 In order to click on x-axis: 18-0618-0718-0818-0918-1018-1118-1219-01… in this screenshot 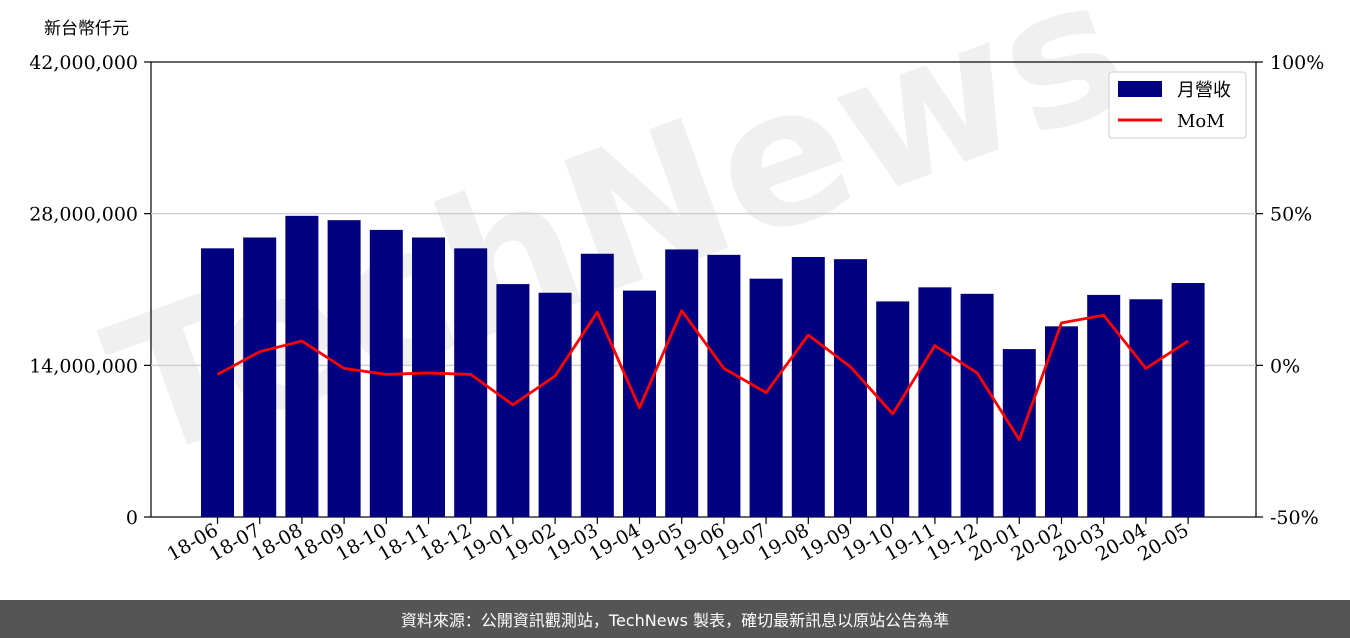, I will do `click(678, 541)`.